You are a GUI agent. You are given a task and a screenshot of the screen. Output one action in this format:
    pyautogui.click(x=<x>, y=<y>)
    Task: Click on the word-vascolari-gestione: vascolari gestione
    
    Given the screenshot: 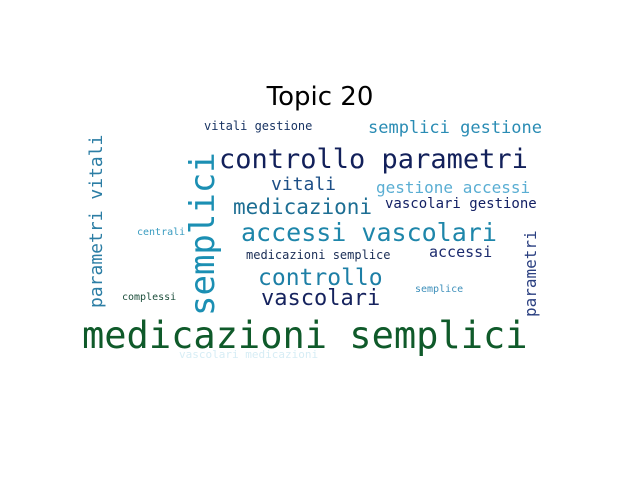 What is the action you would take?
    pyautogui.click(x=461, y=204)
    